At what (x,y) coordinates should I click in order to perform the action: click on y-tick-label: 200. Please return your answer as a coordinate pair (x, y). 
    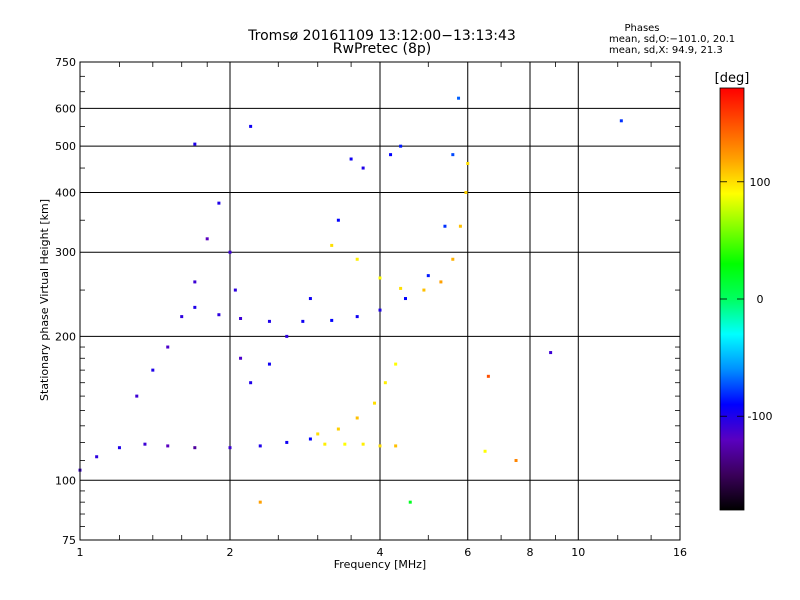
    Looking at the image, I should click on (65, 336).